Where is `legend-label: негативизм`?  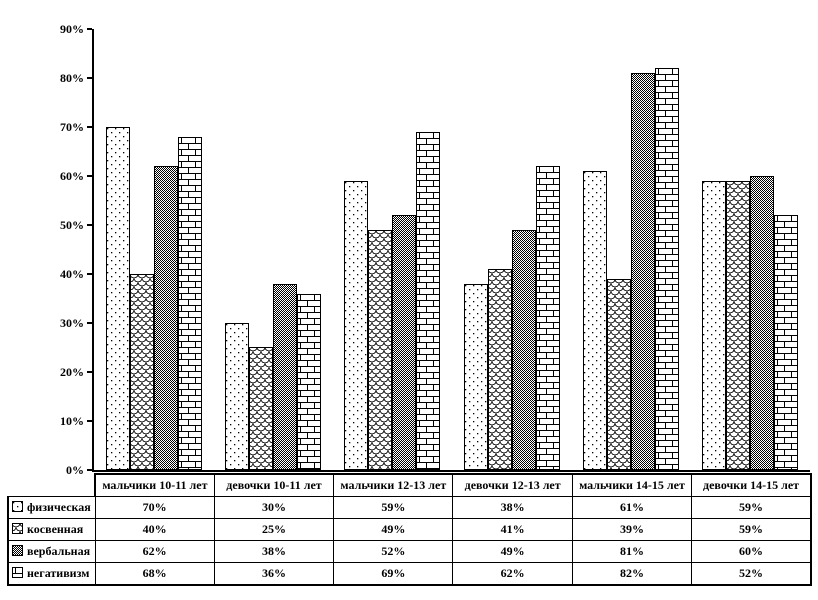 legend-label: негативизм is located at coordinates (58, 572).